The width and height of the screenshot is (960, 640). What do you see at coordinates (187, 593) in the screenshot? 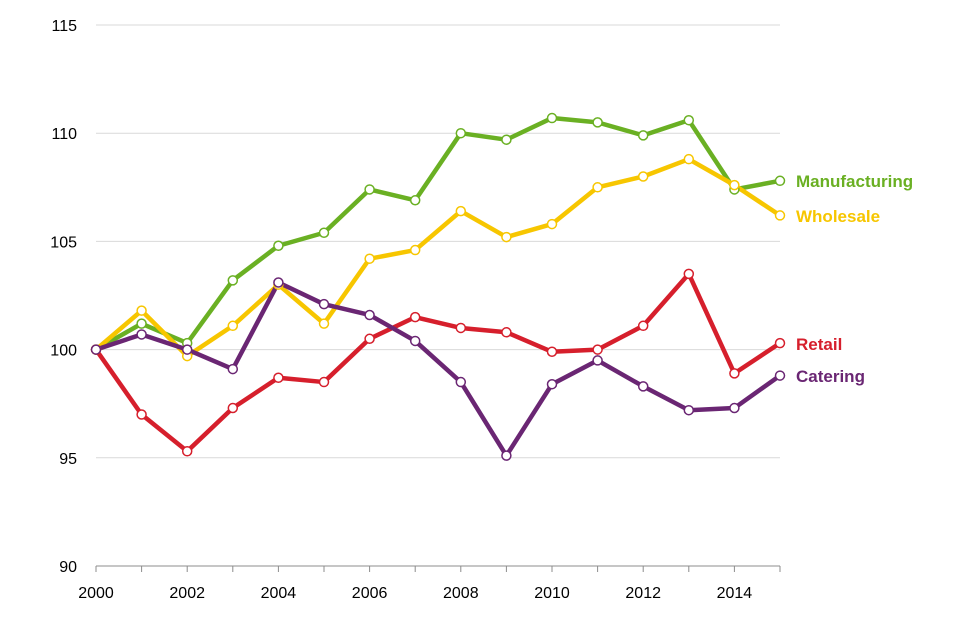
I see `x-tick-label: 2002` at bounding box center [187, 593].